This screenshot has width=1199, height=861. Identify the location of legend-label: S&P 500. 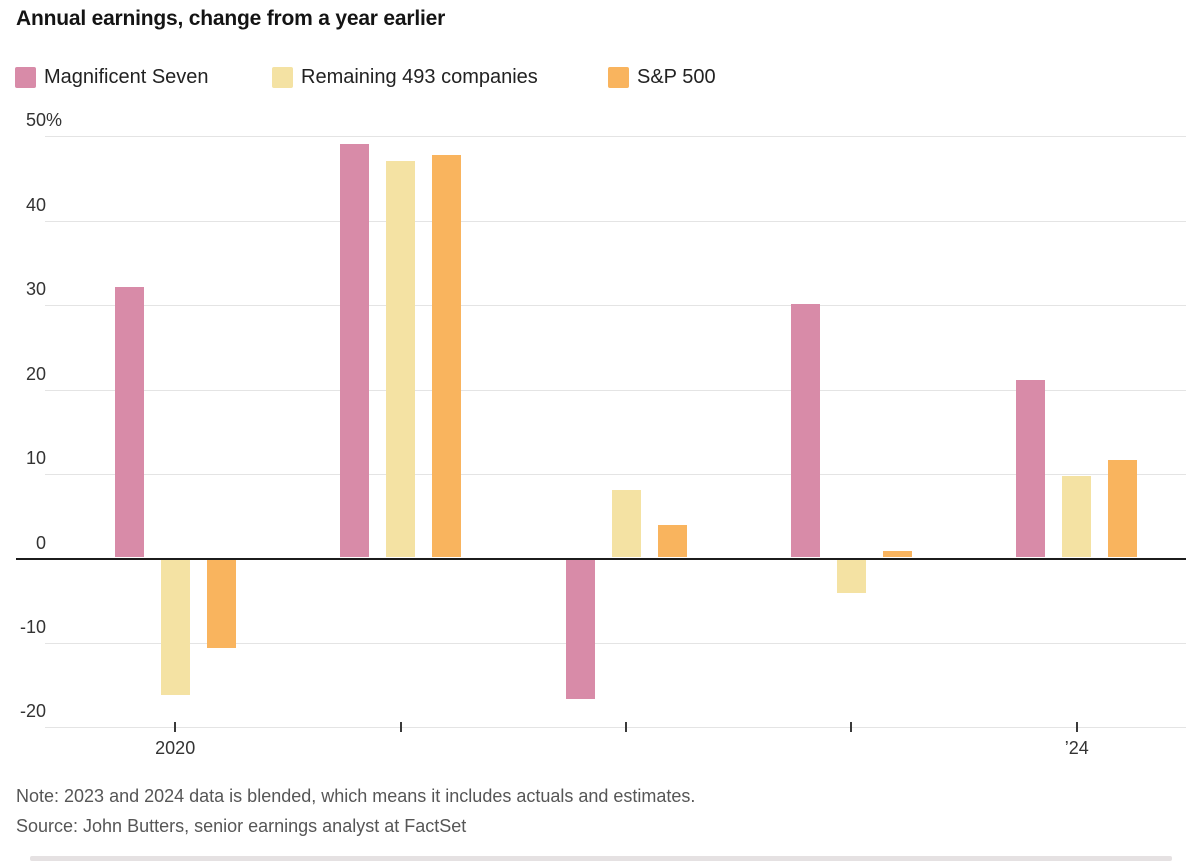
(676, 76).